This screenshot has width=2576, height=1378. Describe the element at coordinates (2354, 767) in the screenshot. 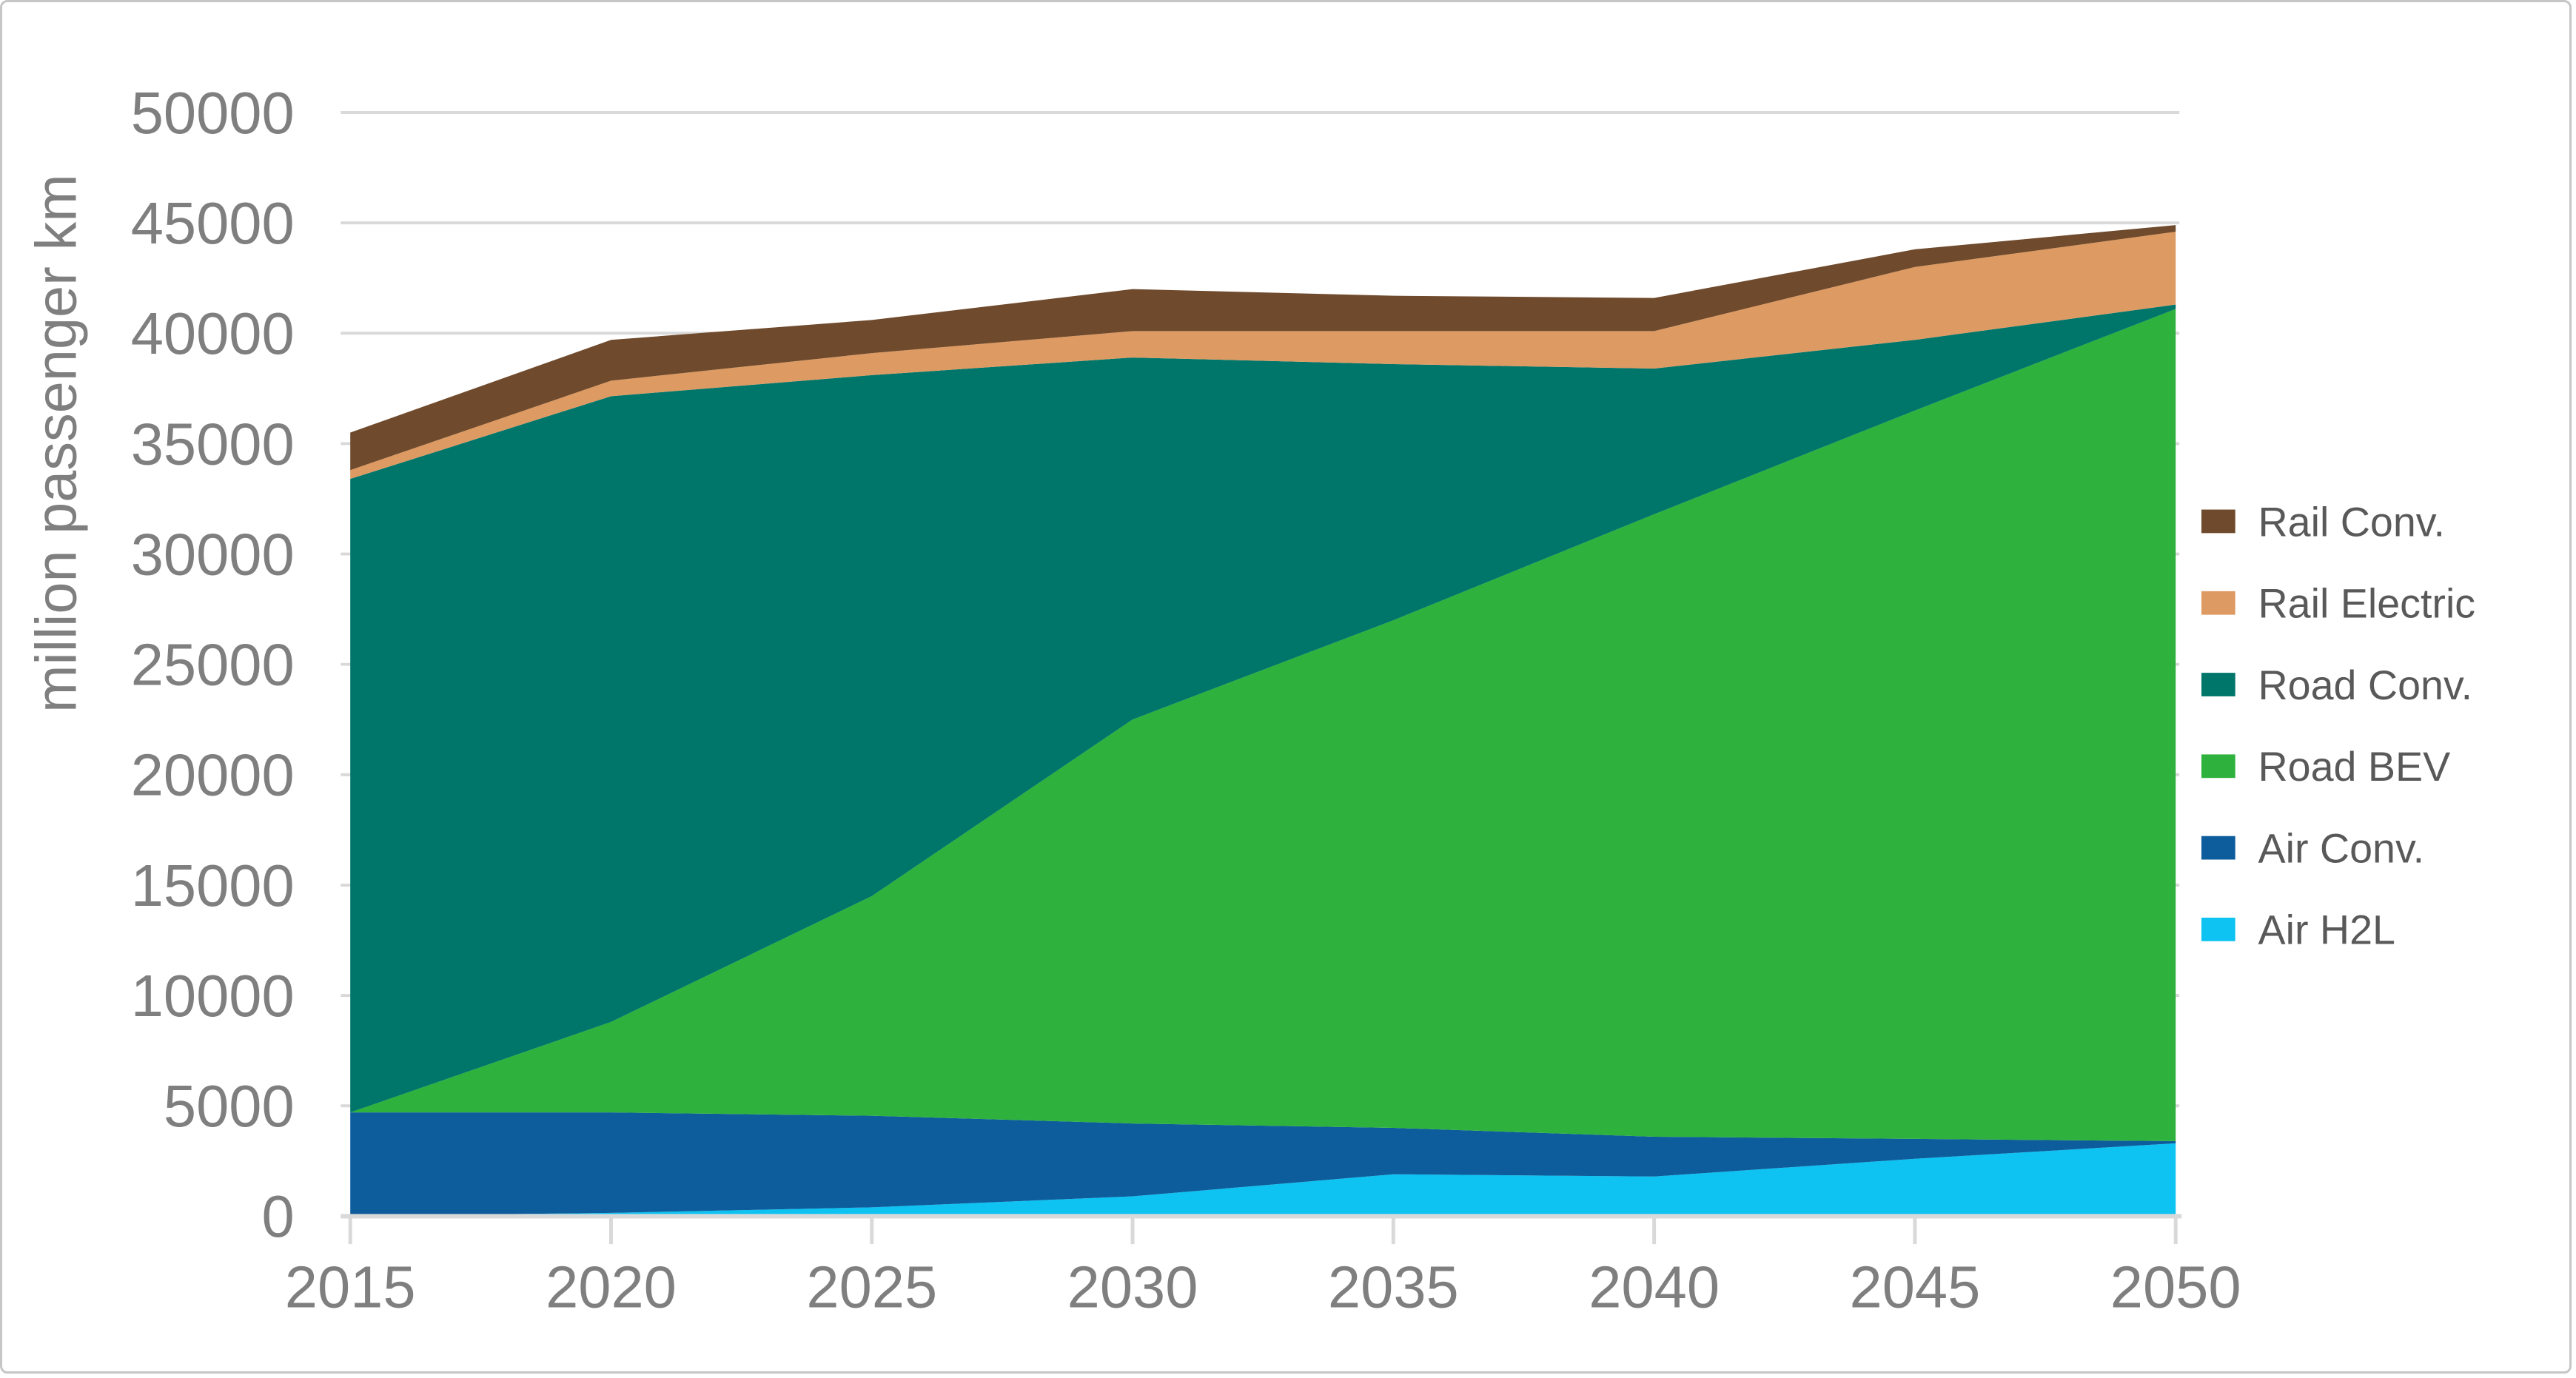

I see `legend-label-road-bev: Road BEV` at that location.